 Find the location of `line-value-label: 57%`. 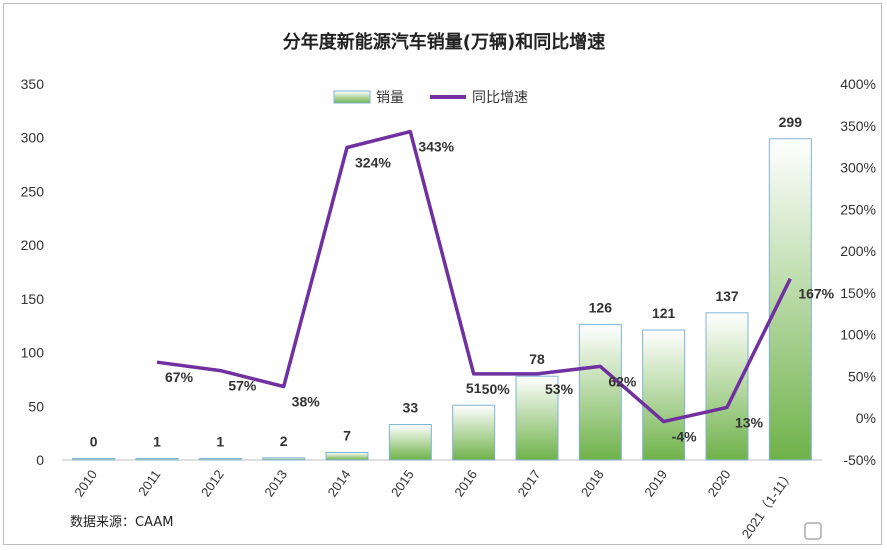

line-value-label: 57% is located at coordinates (242, 386).